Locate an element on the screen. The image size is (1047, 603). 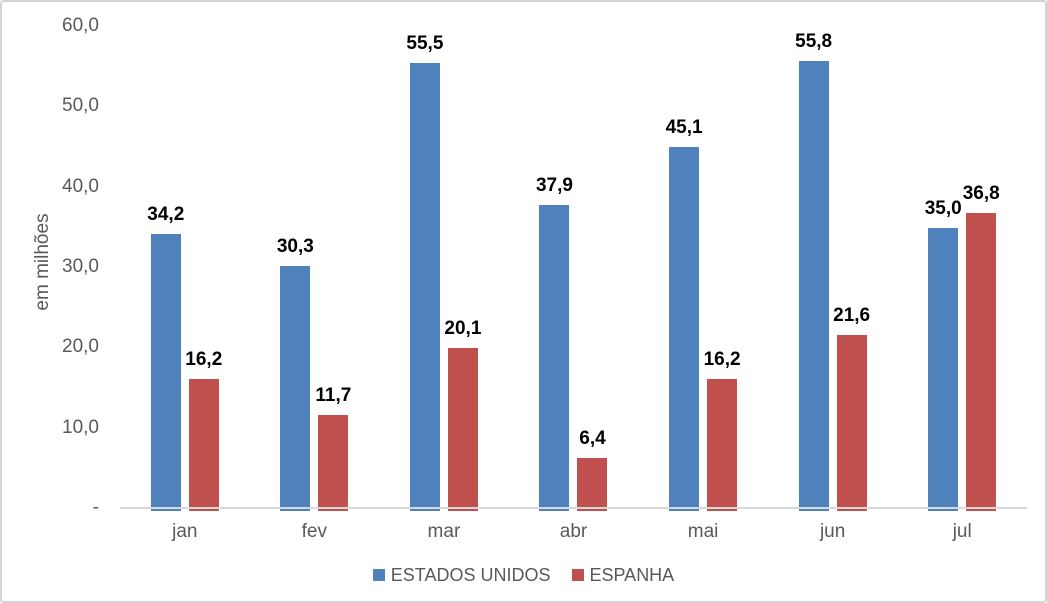
y-tick-label: 40,0 is located at coordinates (80, 186).